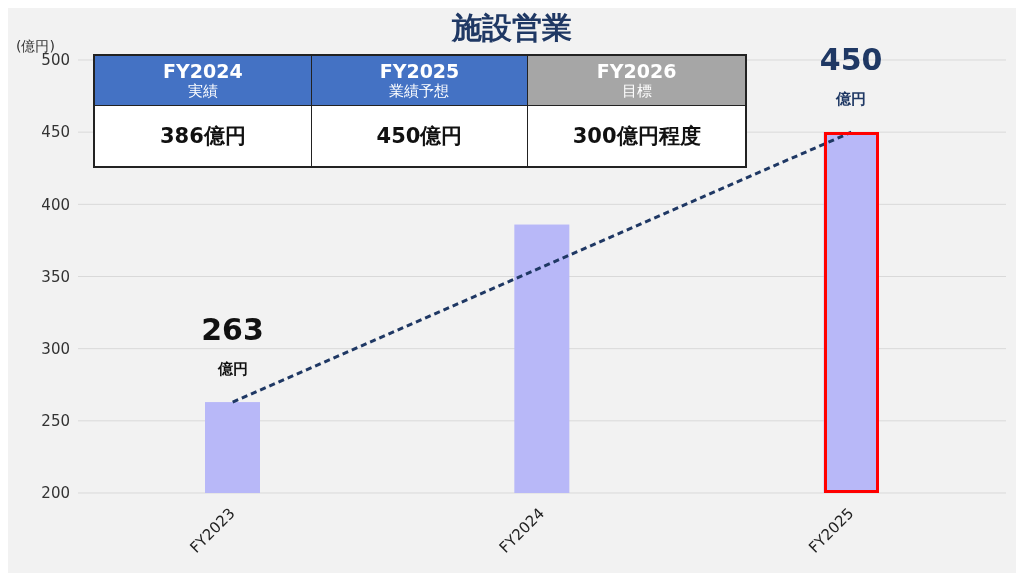  What do you see at coordinates (55, 276) in the screenshot?
I see `y-tick-label: 350` at bounding box center [55, 276].